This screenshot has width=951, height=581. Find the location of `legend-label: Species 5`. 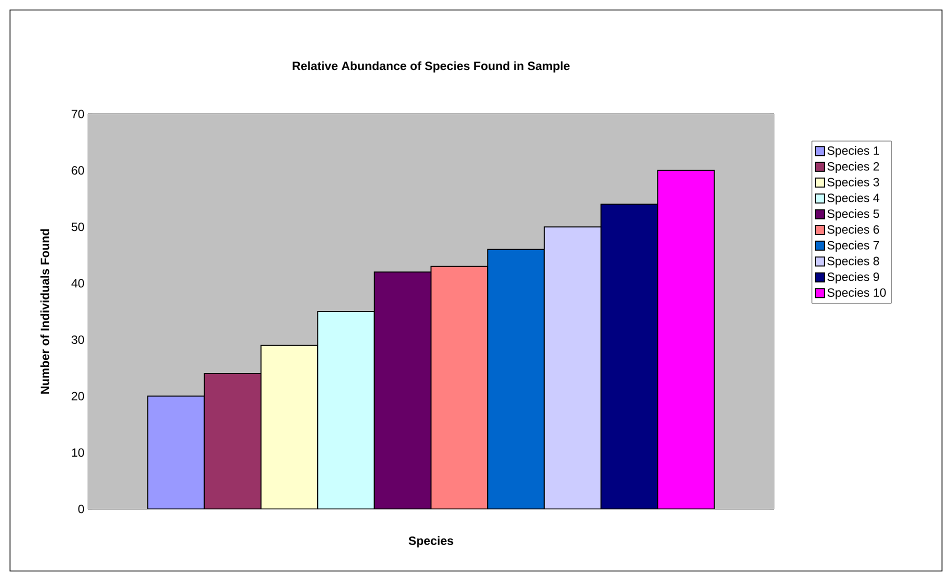

legend-label: Species 5 is located at coordinates (853, 214).